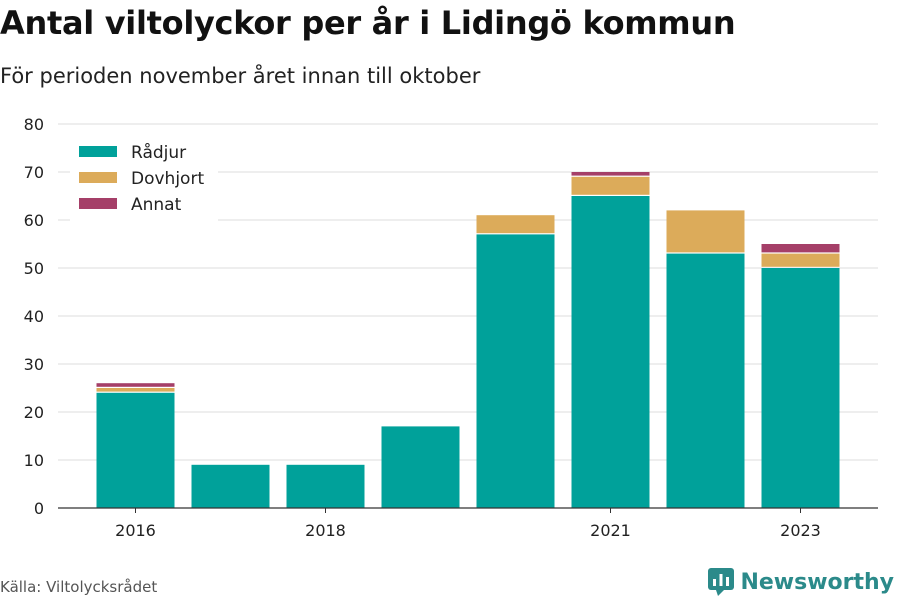  I want to click on newsworthy-logo-icon, so click(721, 582).